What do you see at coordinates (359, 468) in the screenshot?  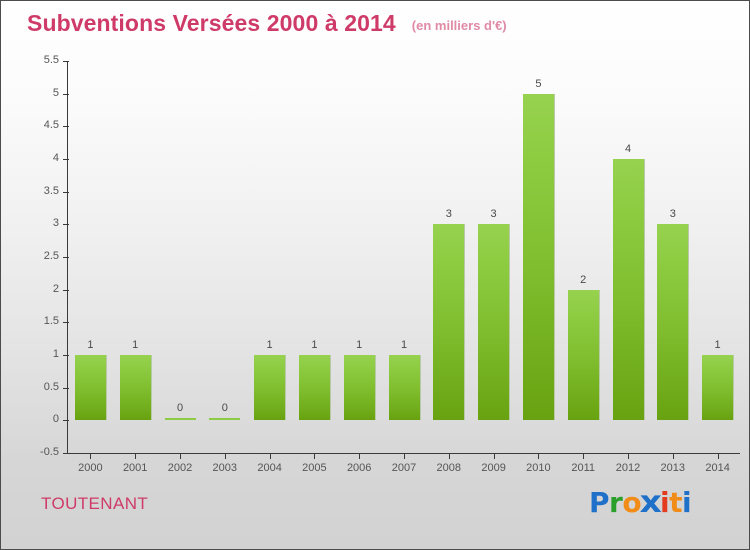 I see `x-axis-tick-label: 2006` at bounding box center [359, 468].